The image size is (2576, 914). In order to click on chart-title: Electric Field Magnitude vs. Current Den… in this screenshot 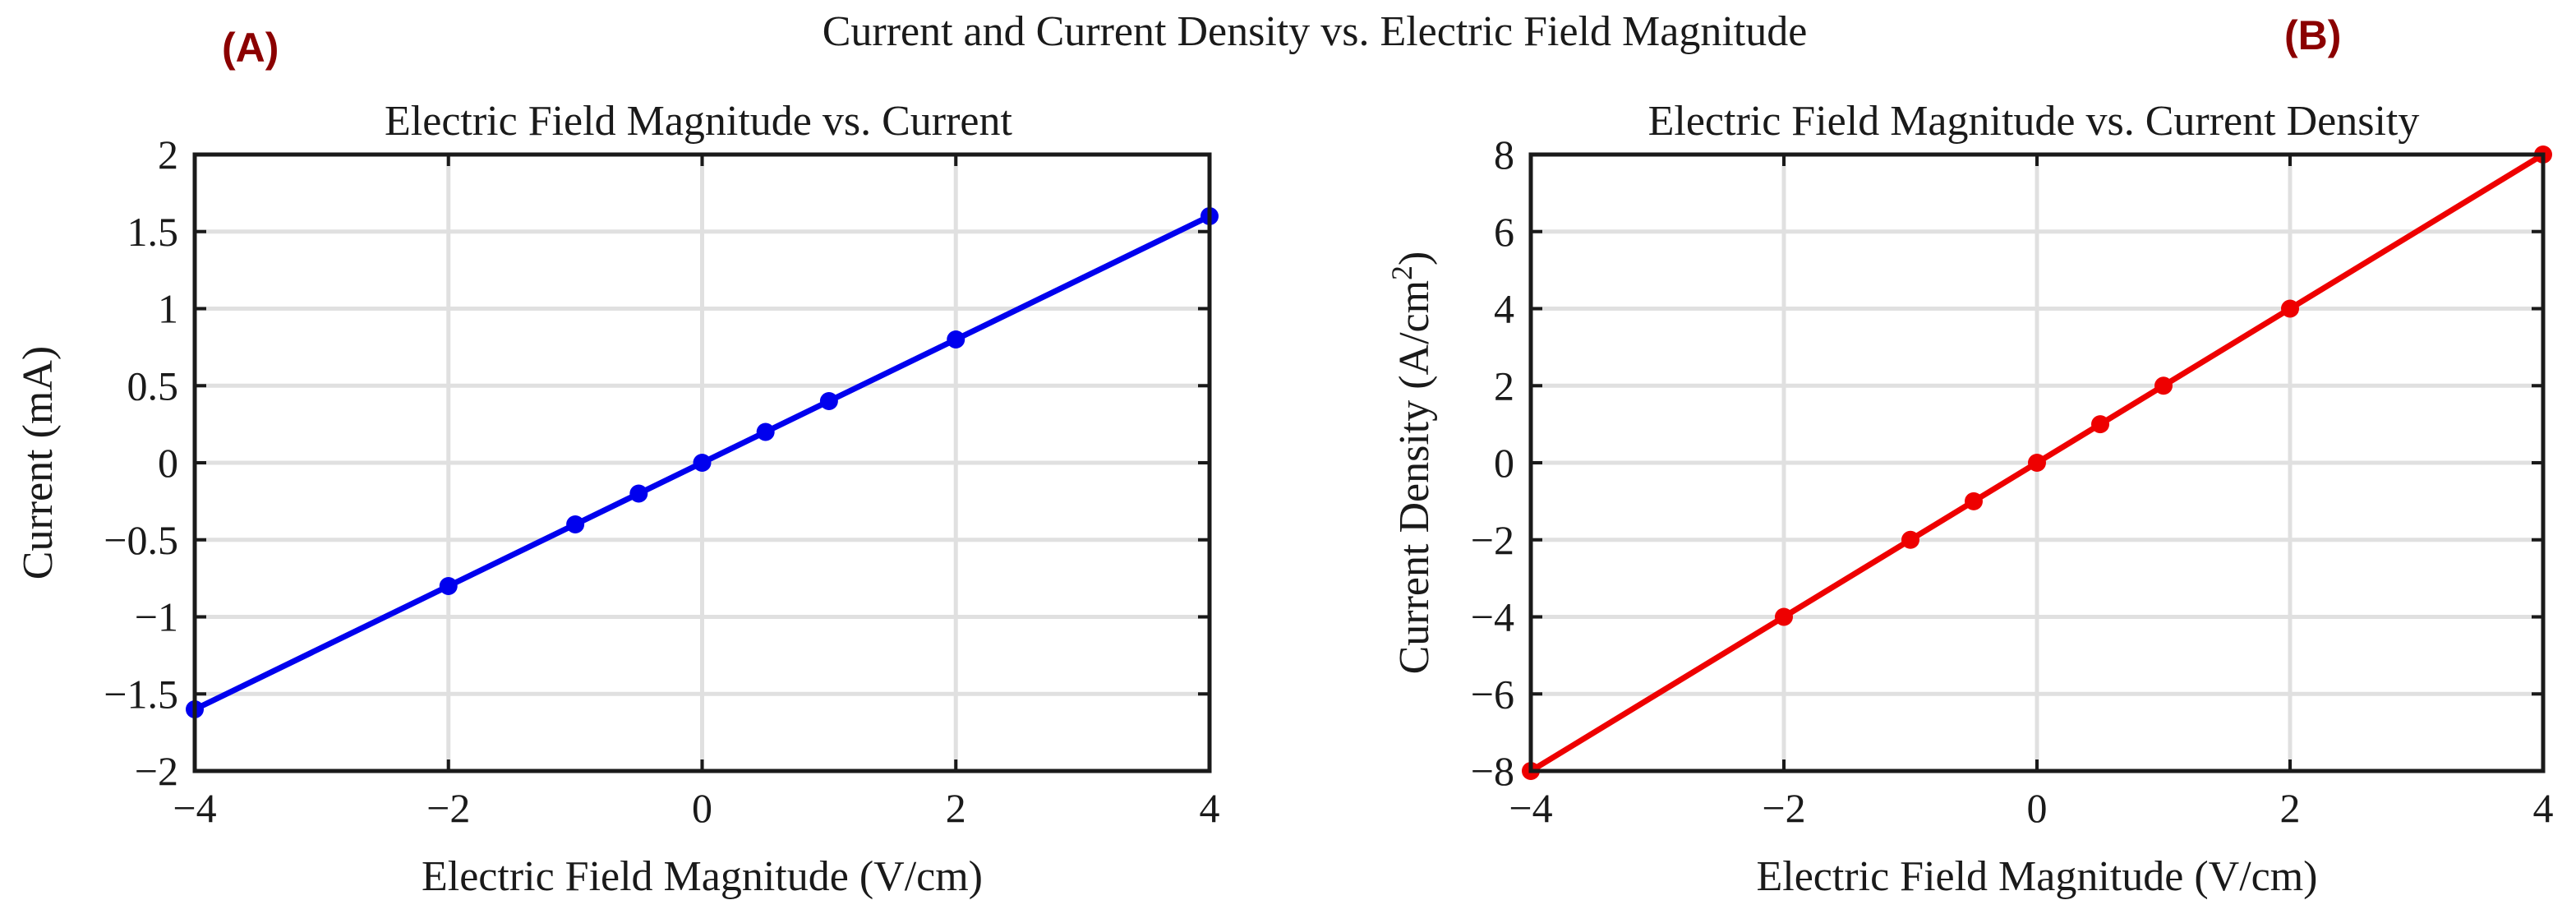, I will do `click(2034, 121)`.